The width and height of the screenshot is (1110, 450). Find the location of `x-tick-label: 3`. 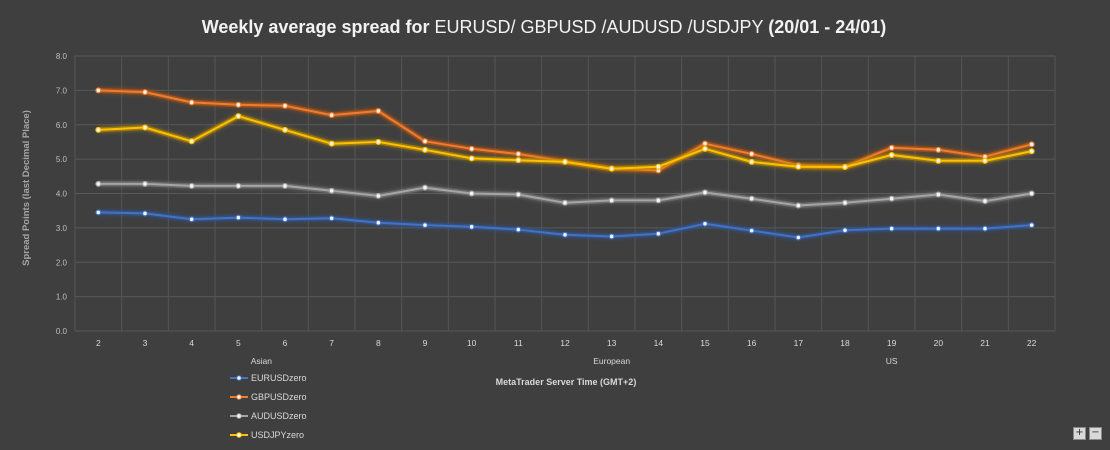

x-tick-label: 3 is located at coordinates (145, 343).